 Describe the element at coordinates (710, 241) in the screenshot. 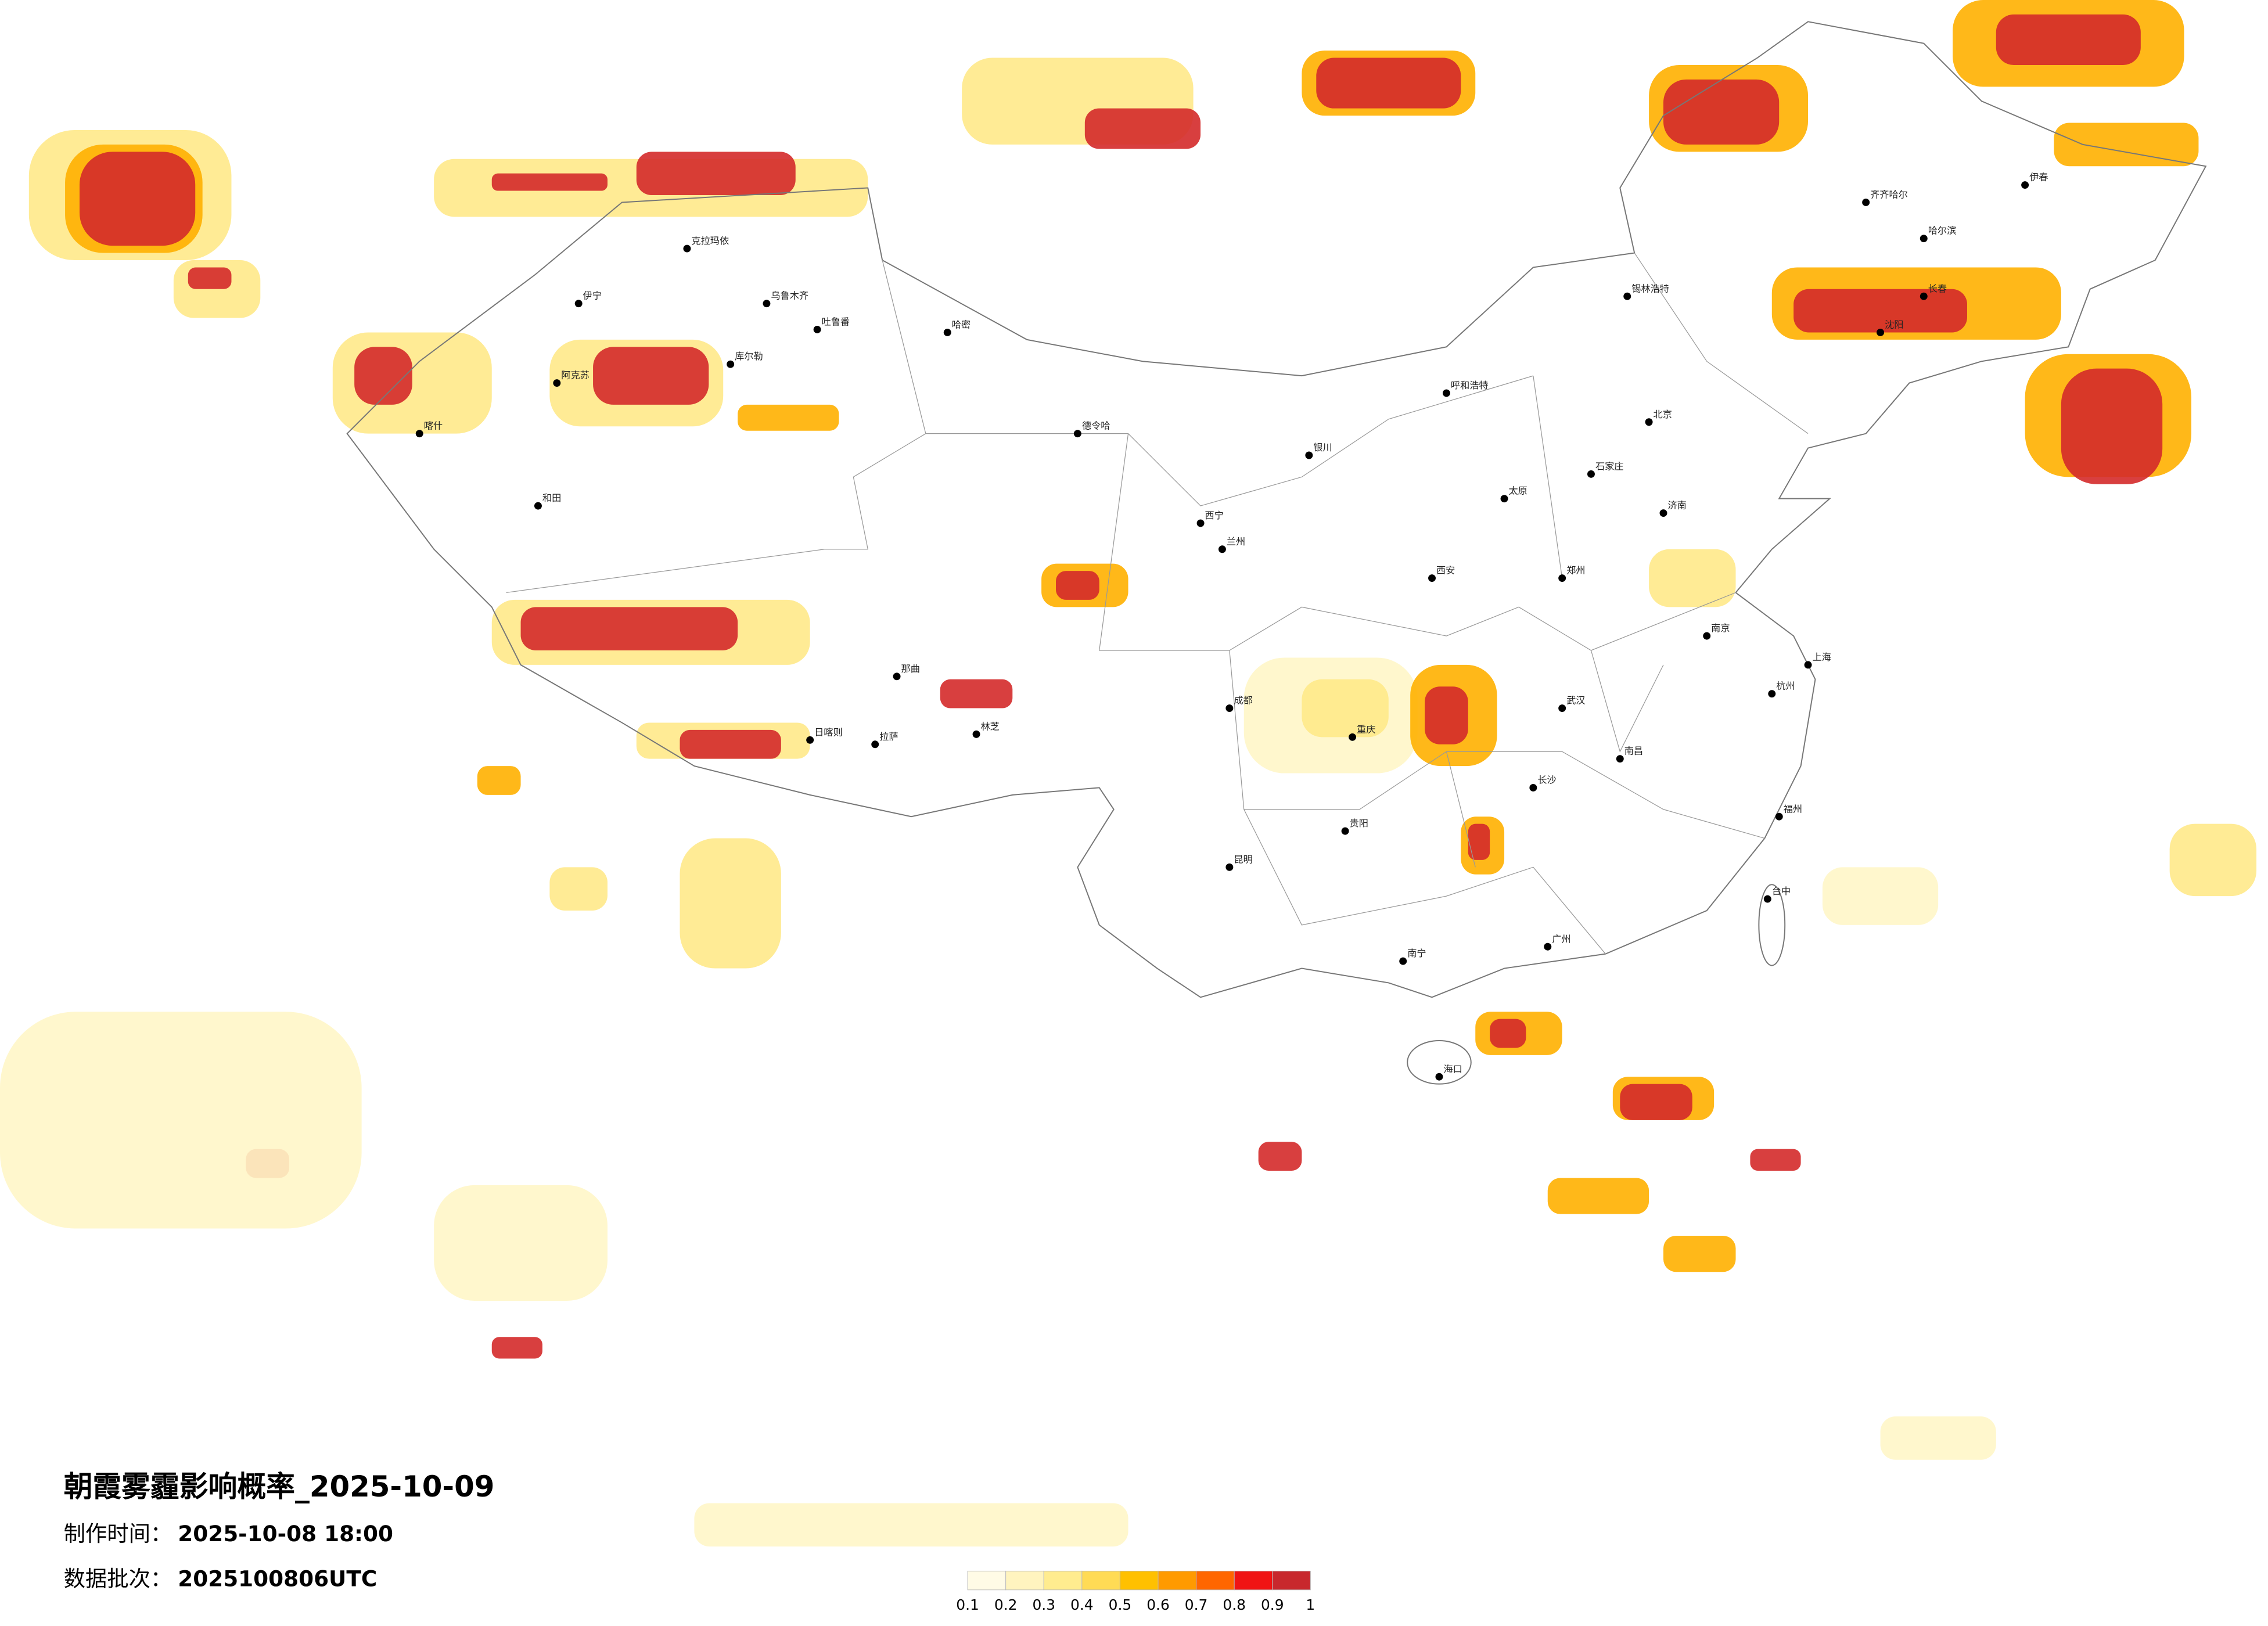

I see `city-label: 克拉玛依` at that location.